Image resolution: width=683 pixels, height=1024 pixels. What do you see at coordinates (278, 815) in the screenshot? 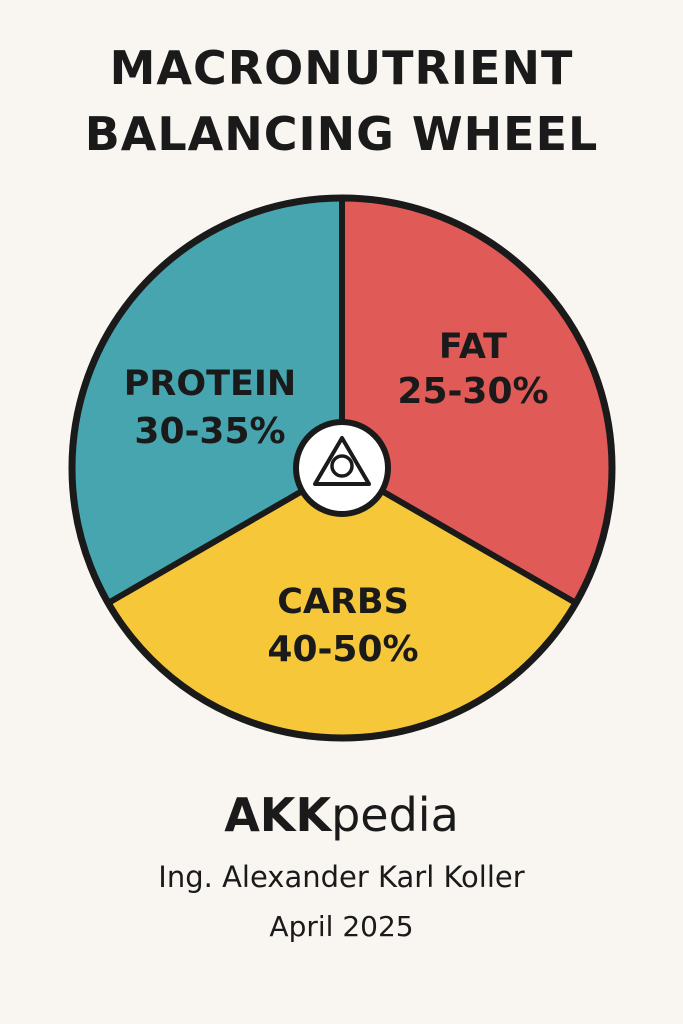
I see `brand-bold: AKK` at bounding box center [278, 815].